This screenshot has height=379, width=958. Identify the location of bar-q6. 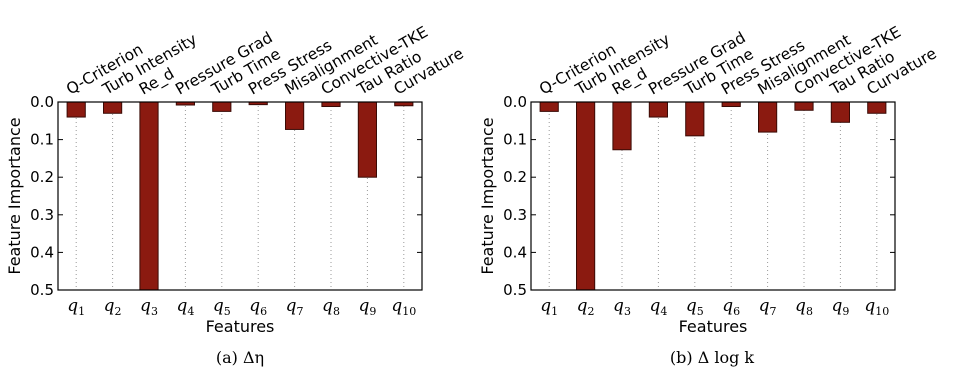
(731, 104).